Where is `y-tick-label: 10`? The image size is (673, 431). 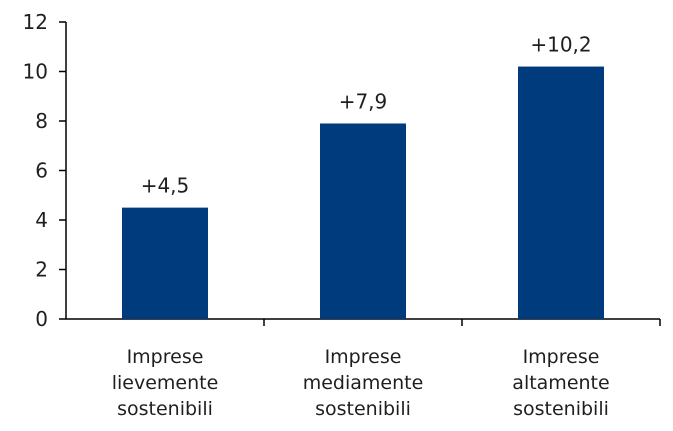
y-tick-label: 10 is located at coordinates (35, 72).